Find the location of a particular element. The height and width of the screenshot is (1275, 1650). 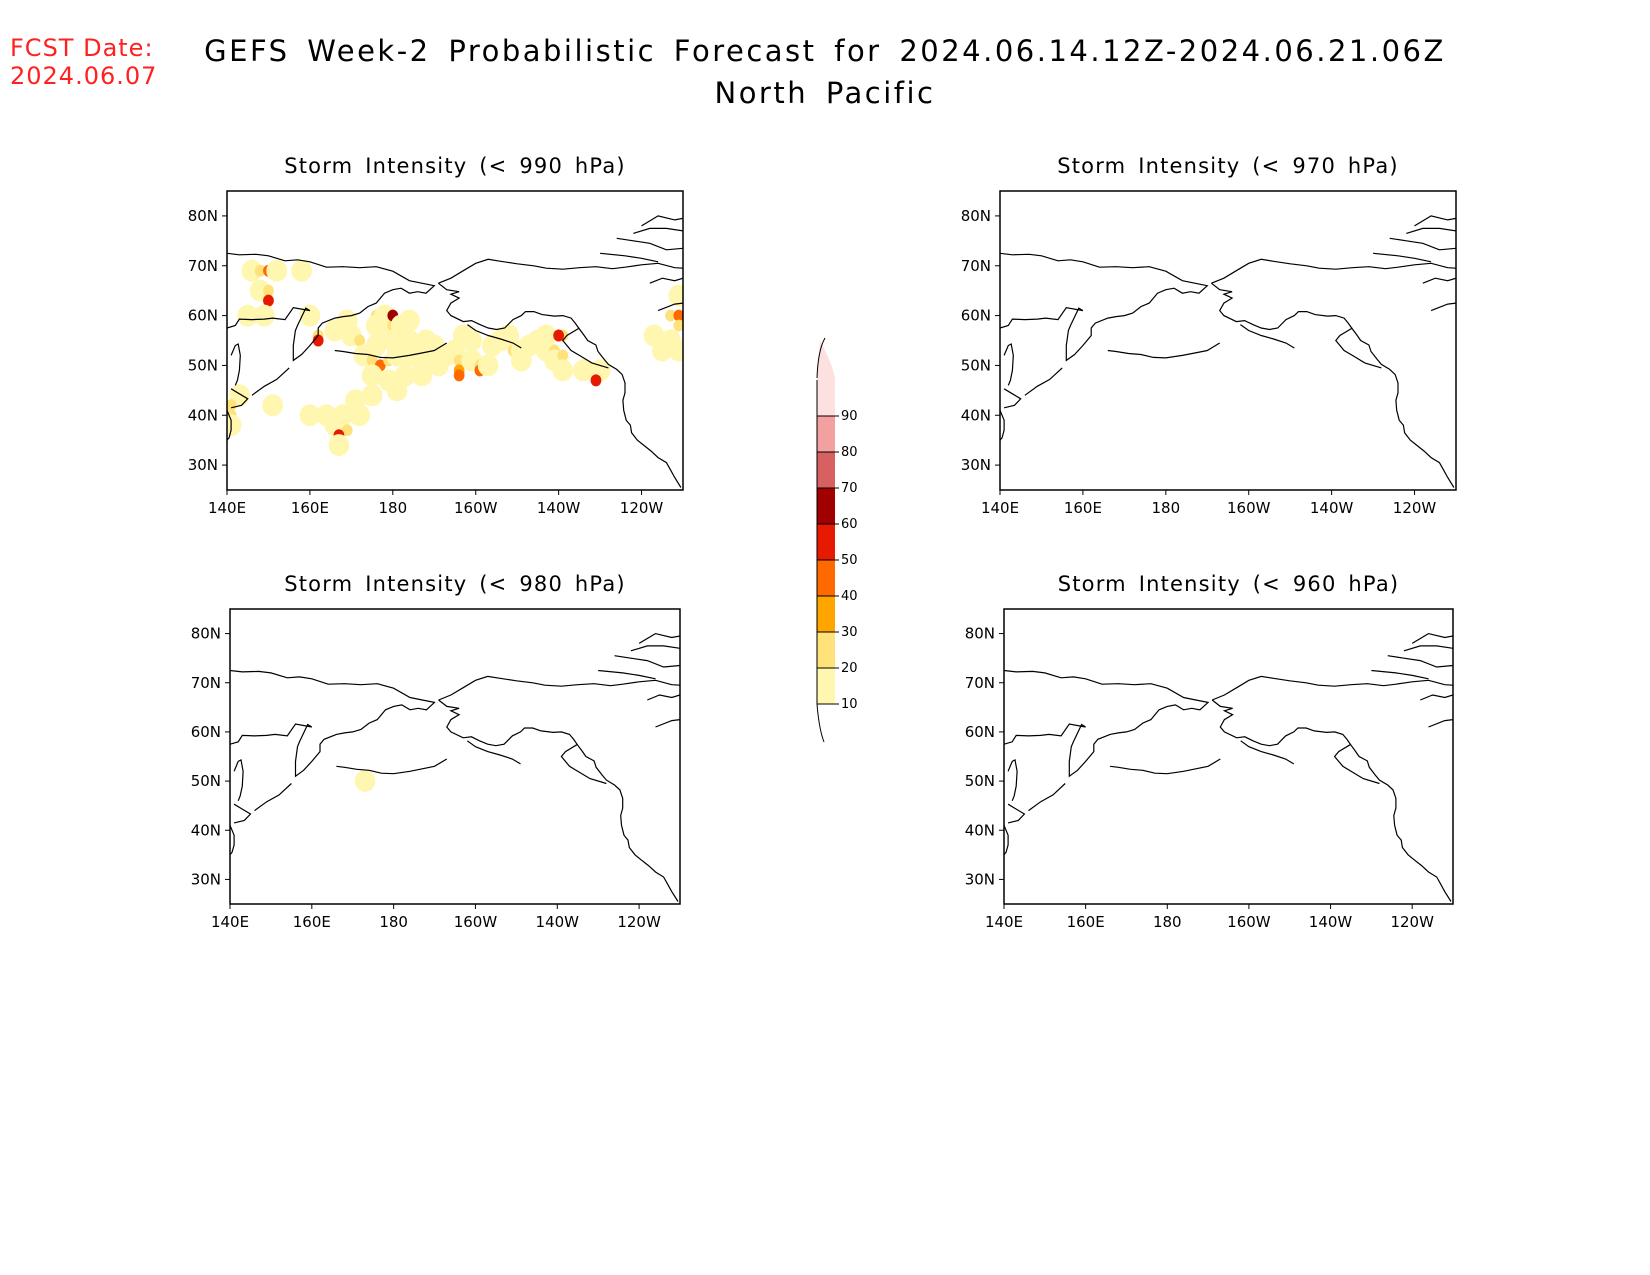

x-tick-label: 160E is located at coordinates (310, 508).